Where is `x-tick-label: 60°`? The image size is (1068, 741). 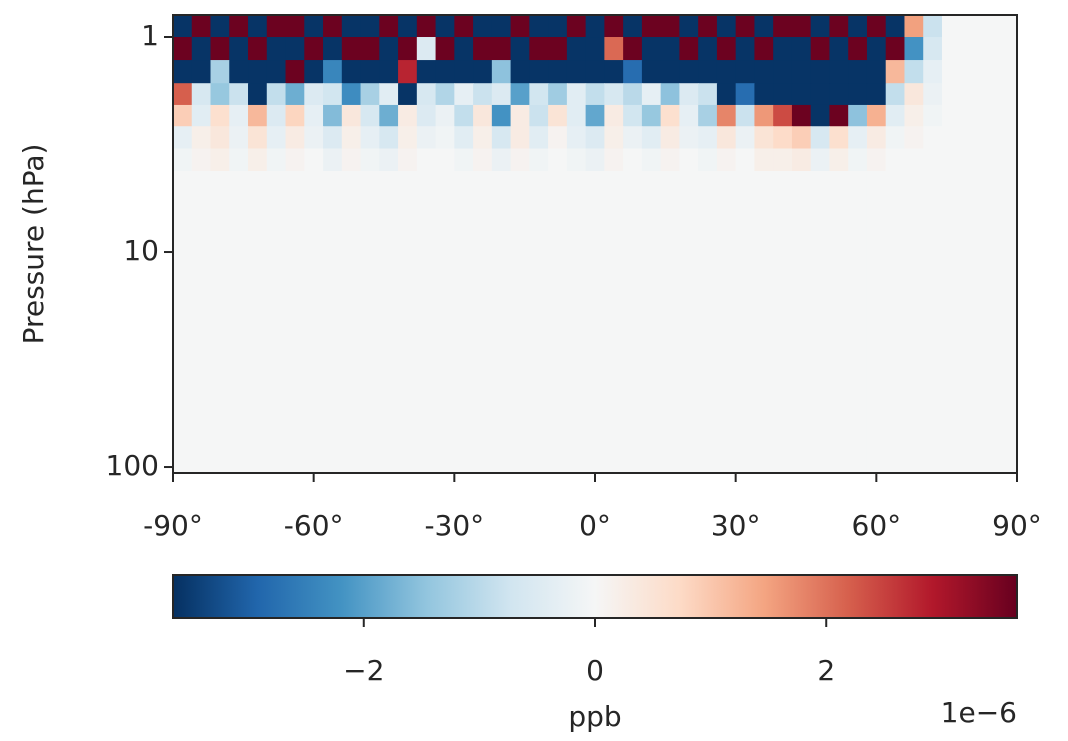 x-tick-label: 60° is located at coordinates (877, 525).